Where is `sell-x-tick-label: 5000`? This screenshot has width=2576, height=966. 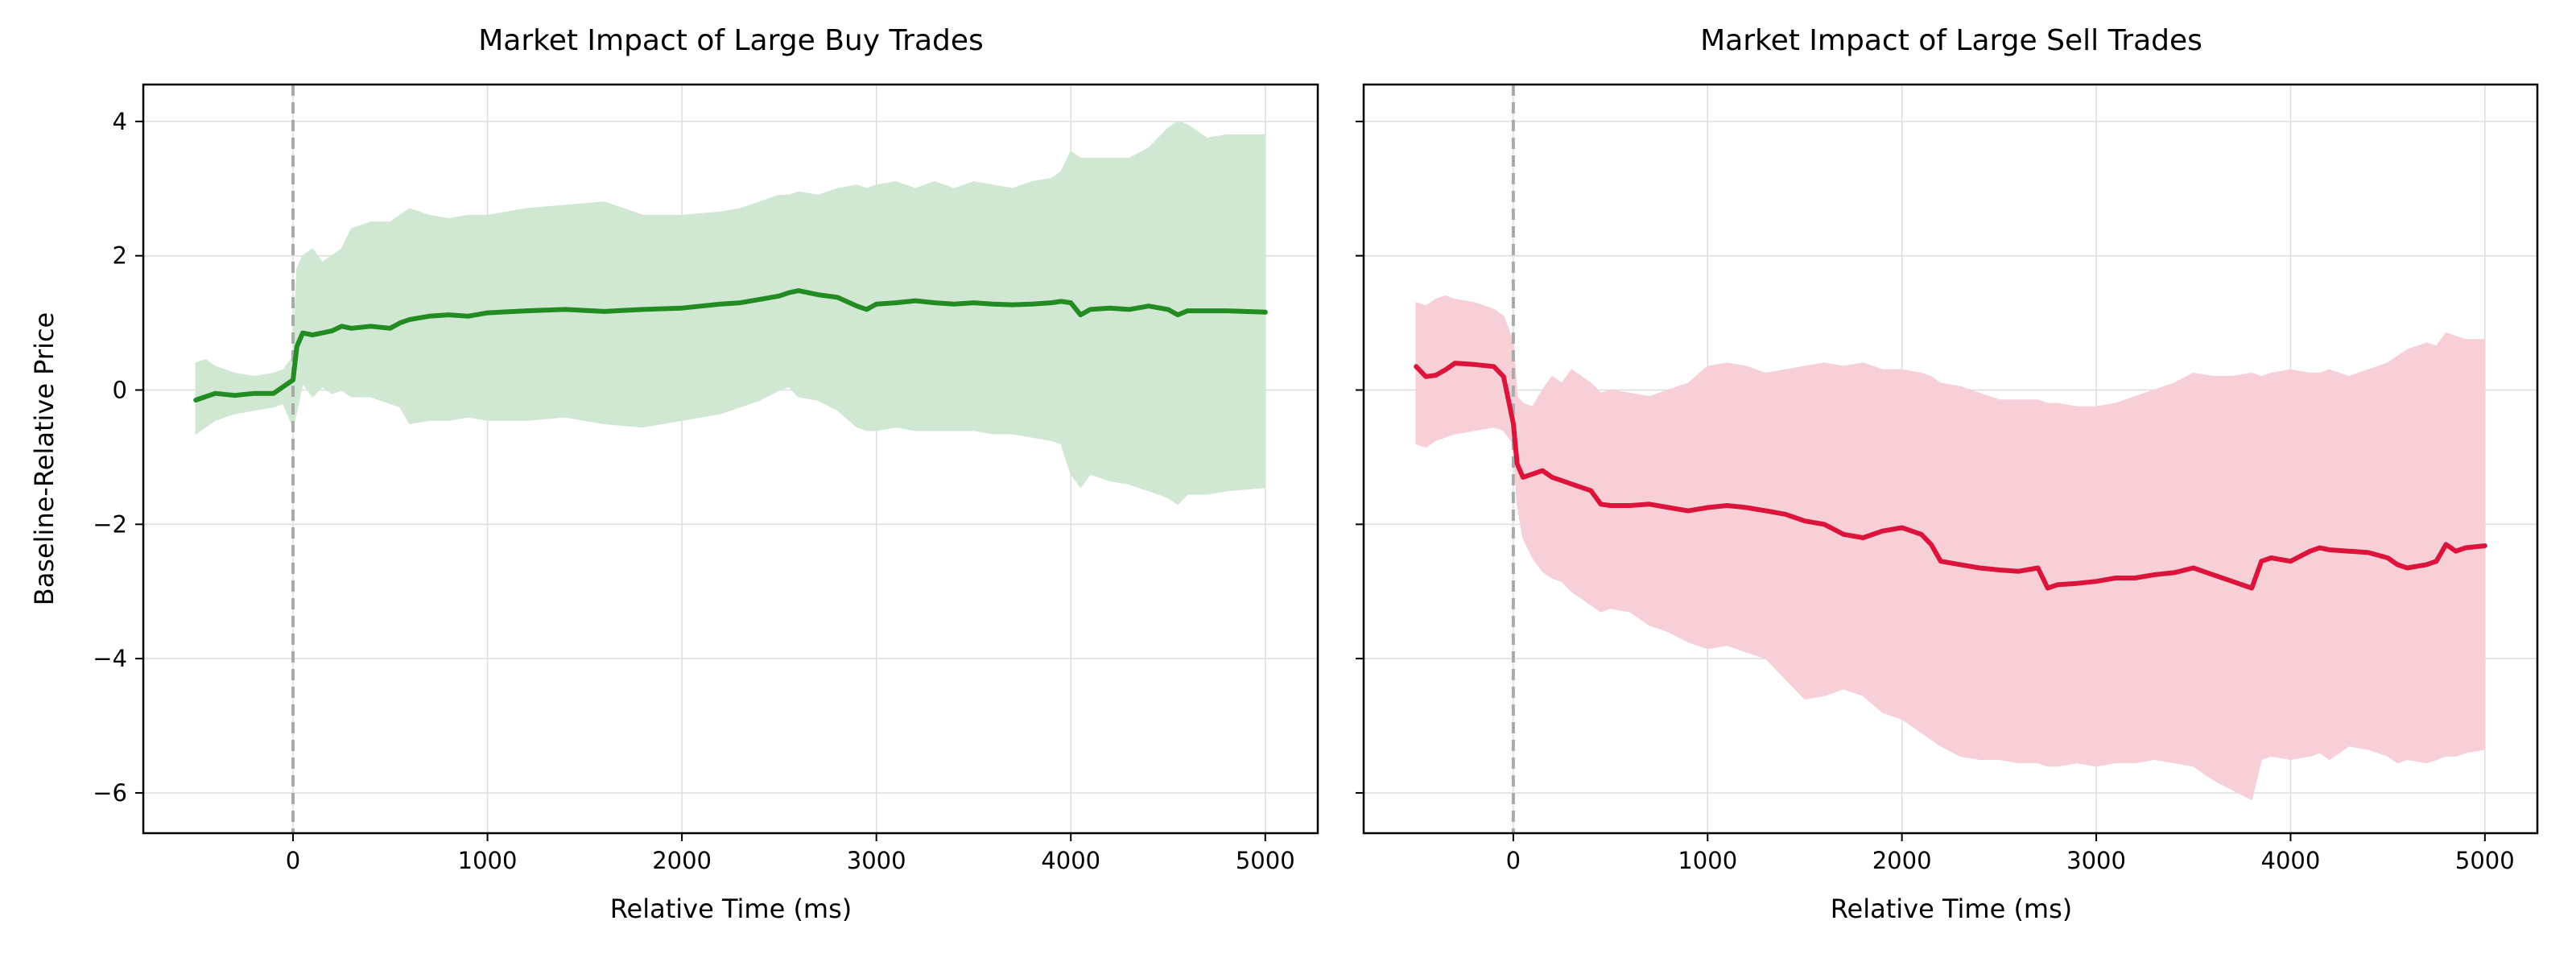 sell-x-tick-label: 5000 is located at coordinates (2485, 860).